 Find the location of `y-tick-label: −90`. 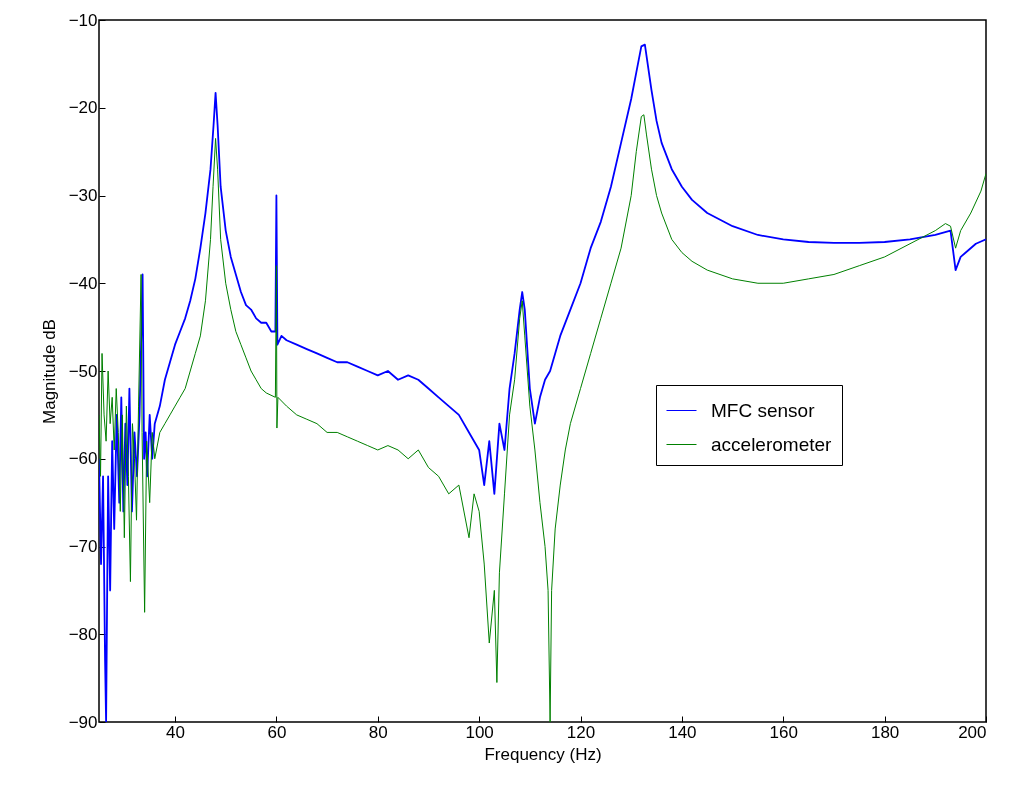

y-tick-label: −90 is located at coordinates (83, 722).